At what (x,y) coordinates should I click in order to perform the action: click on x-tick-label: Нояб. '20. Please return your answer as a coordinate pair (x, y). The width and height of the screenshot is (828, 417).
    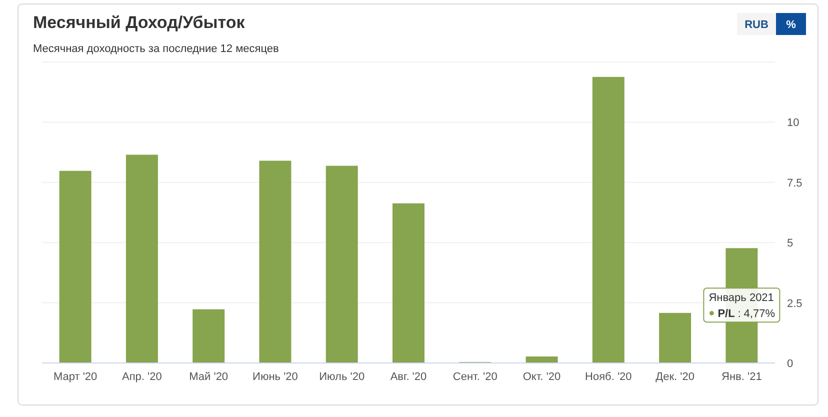
    Looking at the image, I should click on (608, 377).